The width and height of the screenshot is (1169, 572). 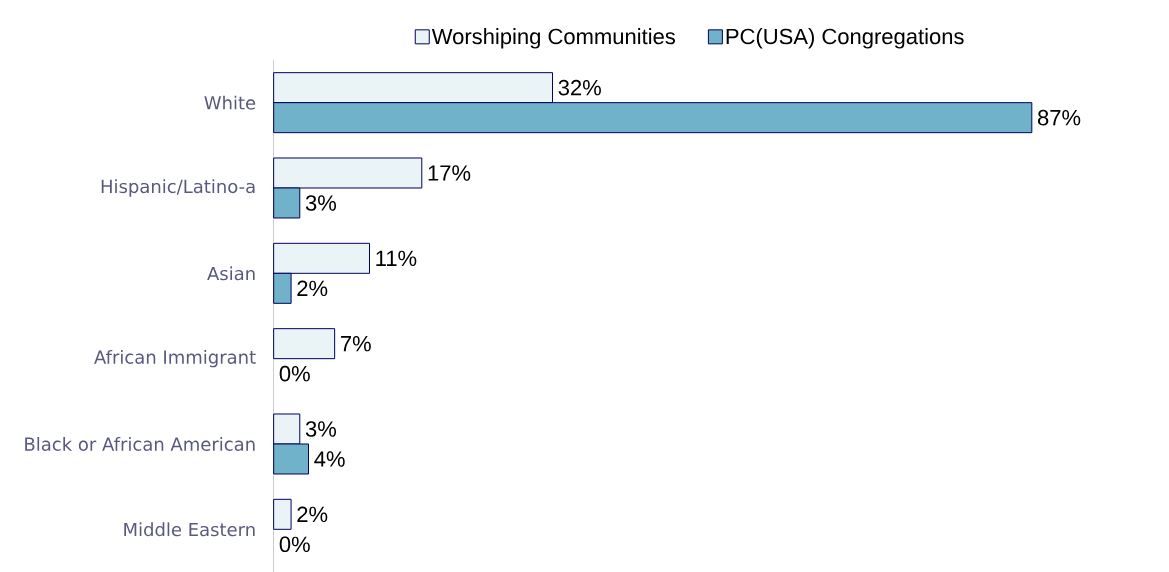 What do you see at coordinates (355, 343) in the screenshot?
I see `data-label: 7%` at bounding box center [355, 343].